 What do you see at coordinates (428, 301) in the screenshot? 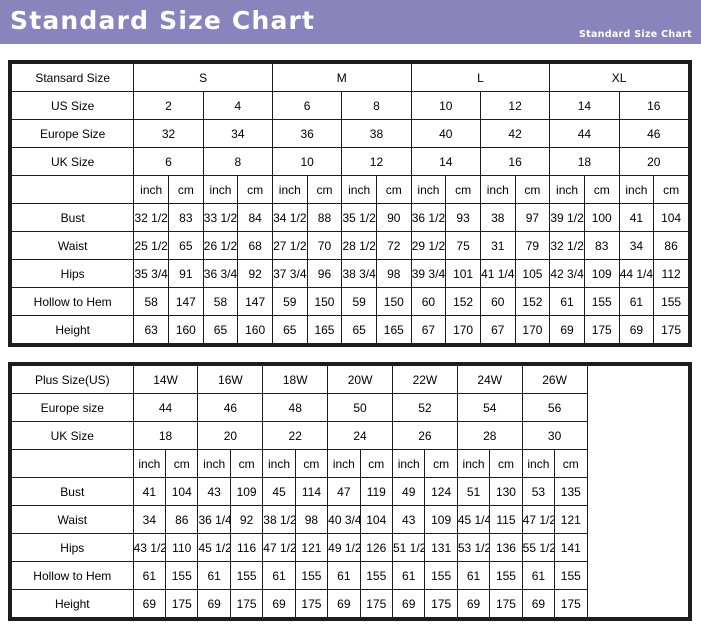
I see `measurement-value-cell: 60` at bounding box center [428, 301].